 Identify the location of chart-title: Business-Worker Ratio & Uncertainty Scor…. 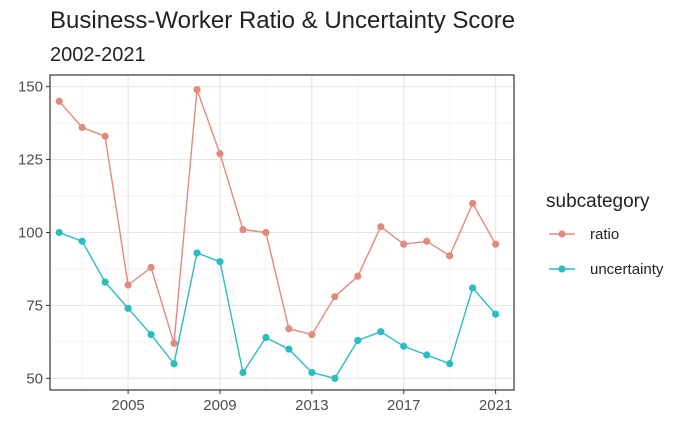
(282, 20).